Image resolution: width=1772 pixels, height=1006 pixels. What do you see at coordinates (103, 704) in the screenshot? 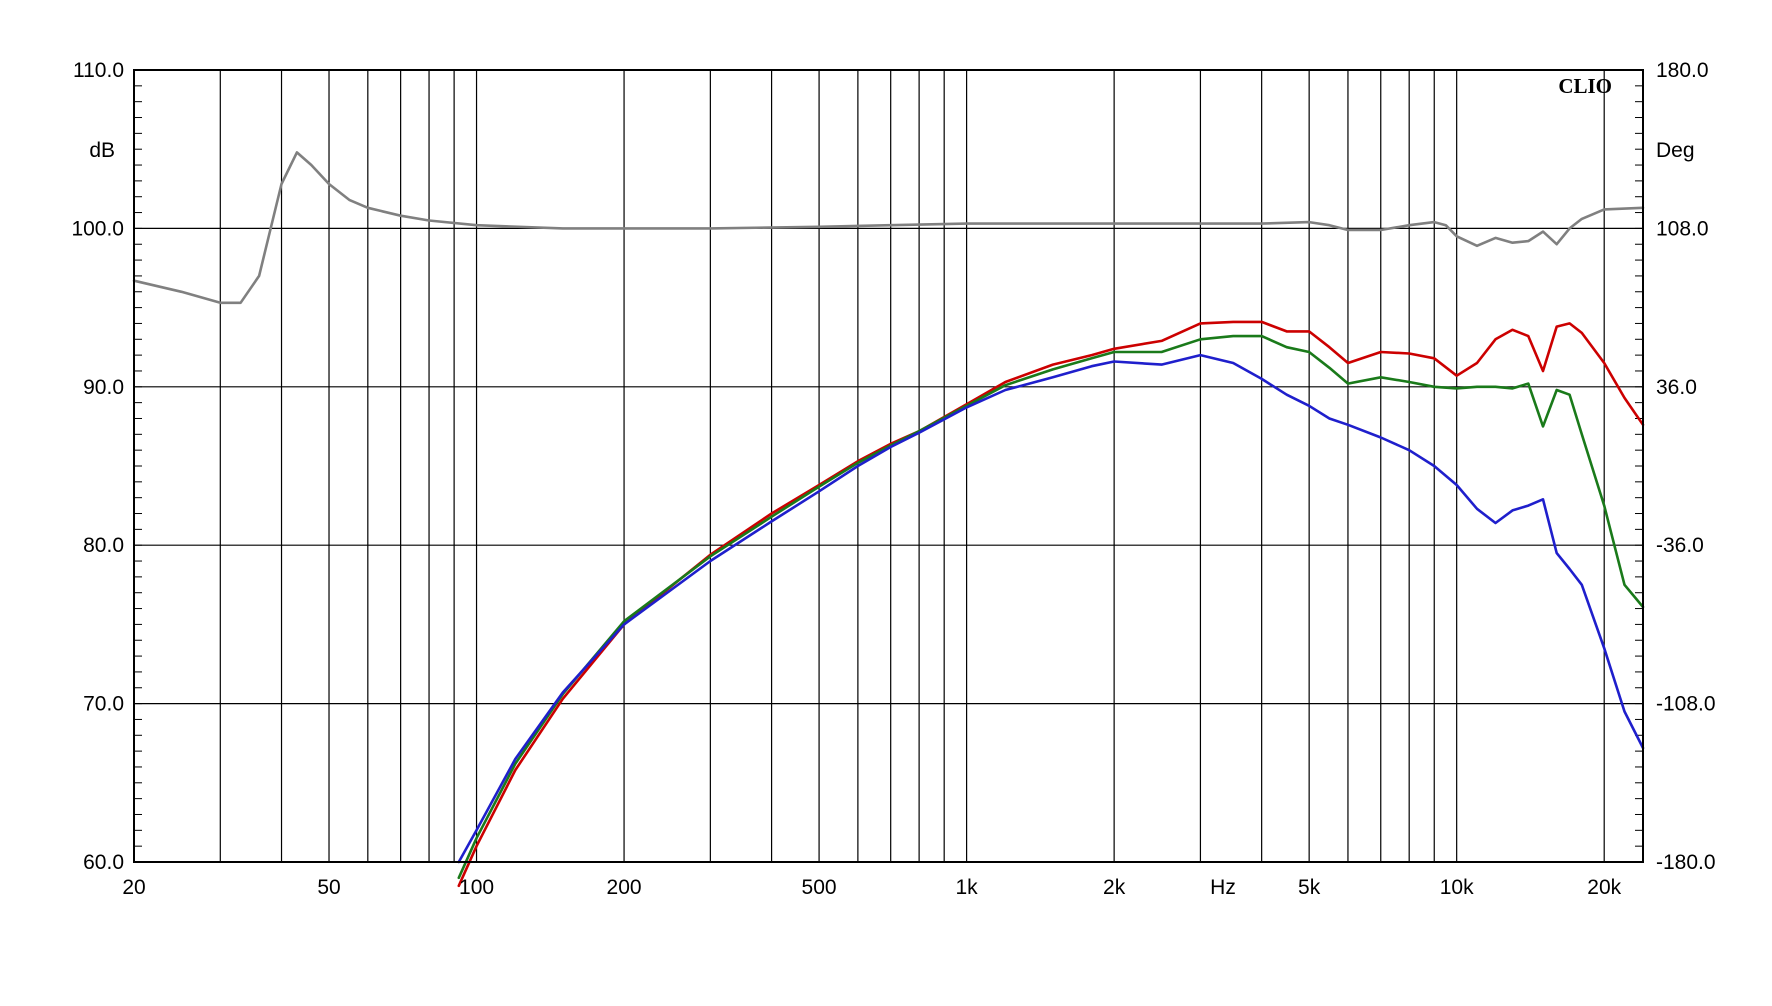
I see `left-y-tick-label: 70.0` at bounding box center [103, 704].